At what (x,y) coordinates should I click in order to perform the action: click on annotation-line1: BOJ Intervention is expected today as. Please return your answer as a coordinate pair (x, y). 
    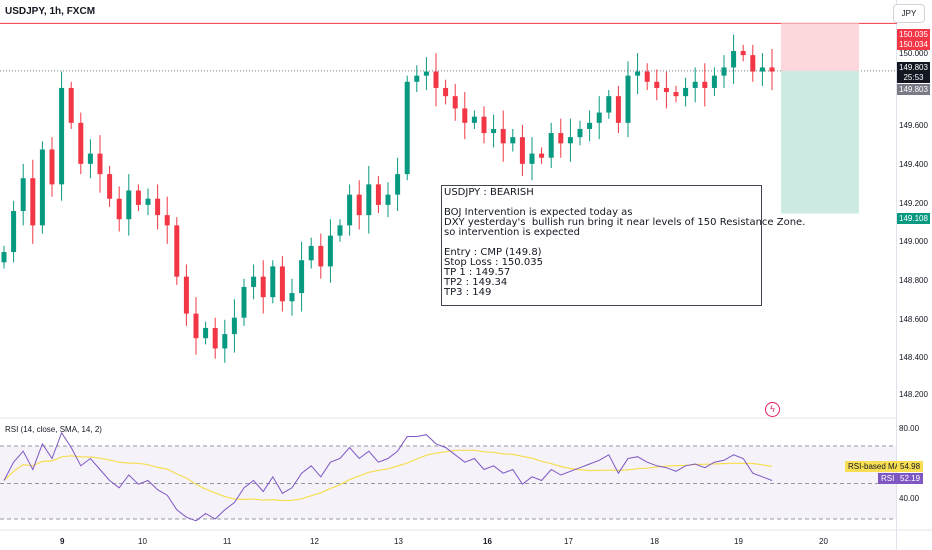
    Looking at the image, I should click on (538, 212).